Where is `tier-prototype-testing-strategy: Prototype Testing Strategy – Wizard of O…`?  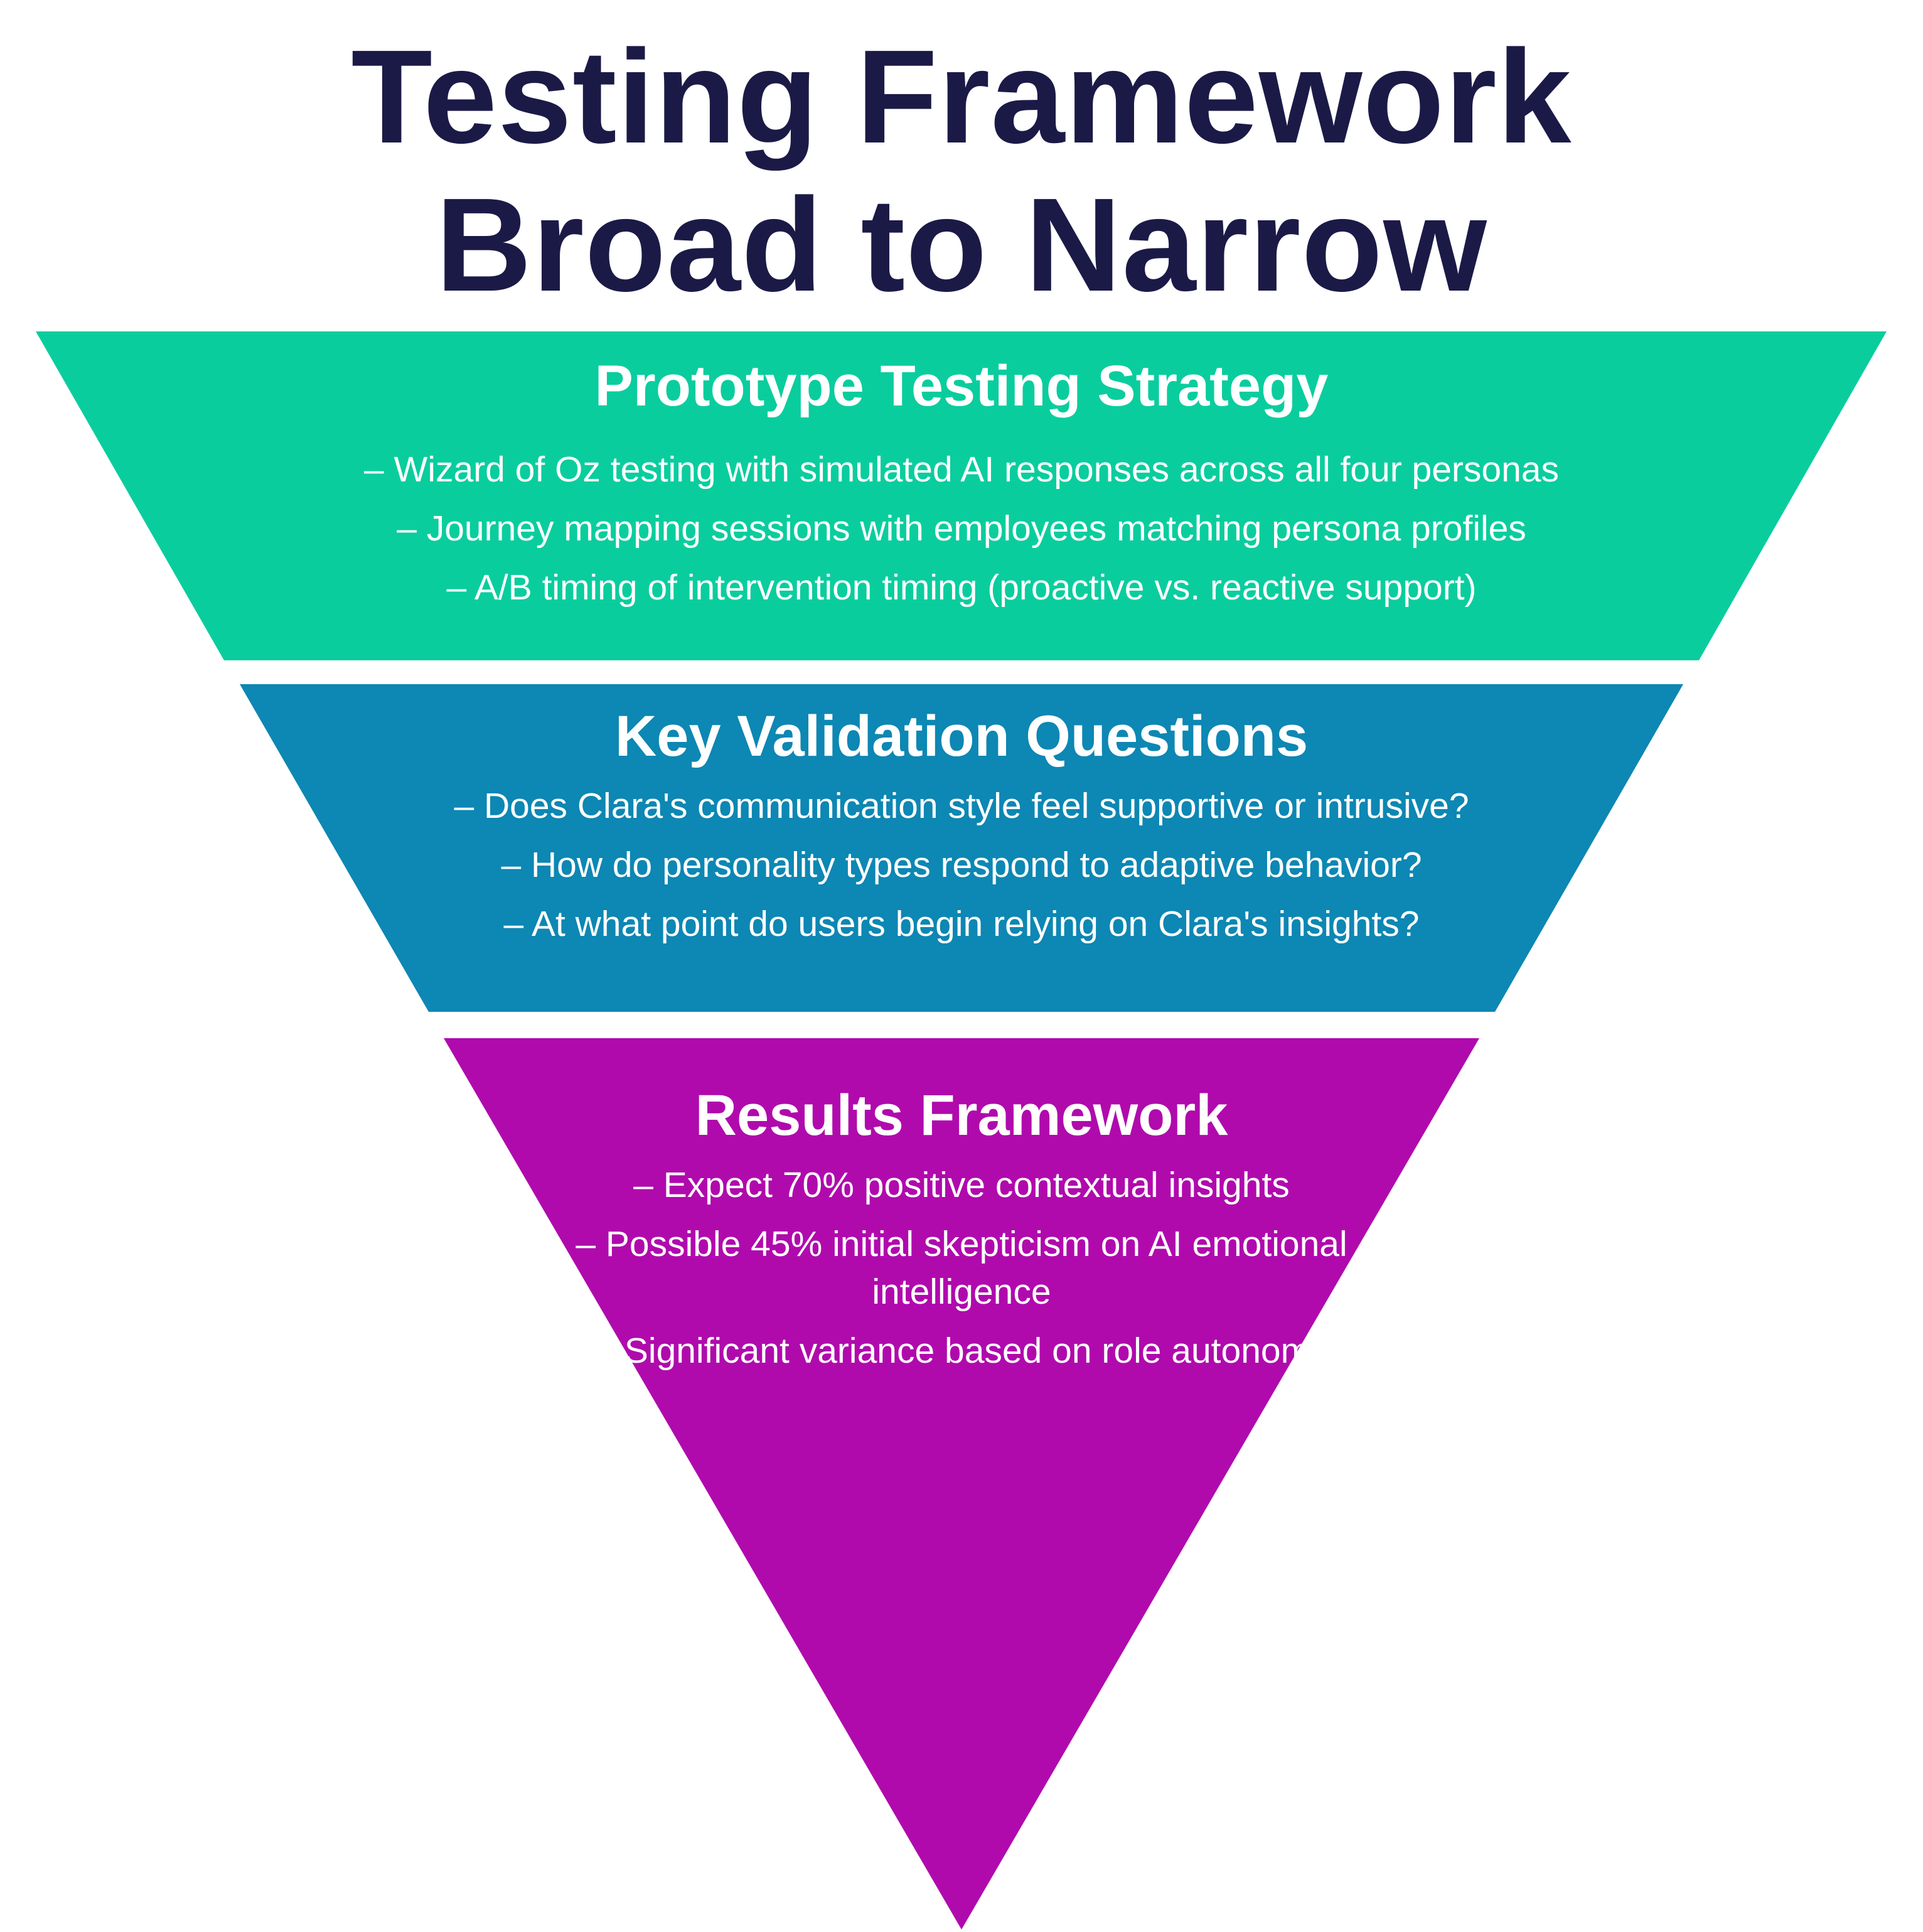
tier-prototype-testing-strategy: Prototype Testing Strategy – Wizard of O… is located at coordinates (961, 481).